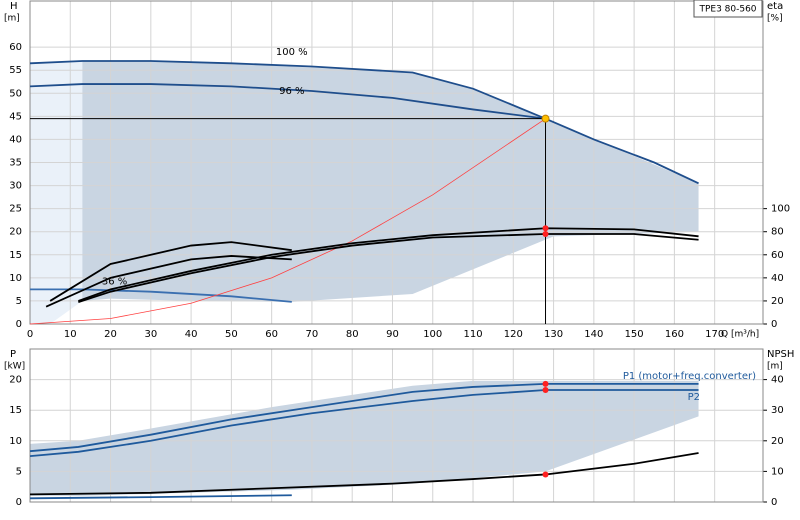 This screenshot has height=520, width=800. I want to click on x-tick-label: 70, so click(312, 334).